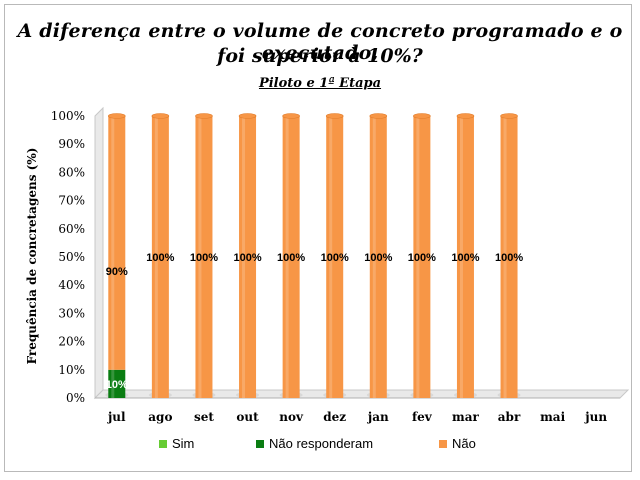 This screenshot has width=640, height=480. What do you see at coordinates (378, 417) in the screenshot?
I see `x-tick-label: jan` at bounding box center [378, 417].